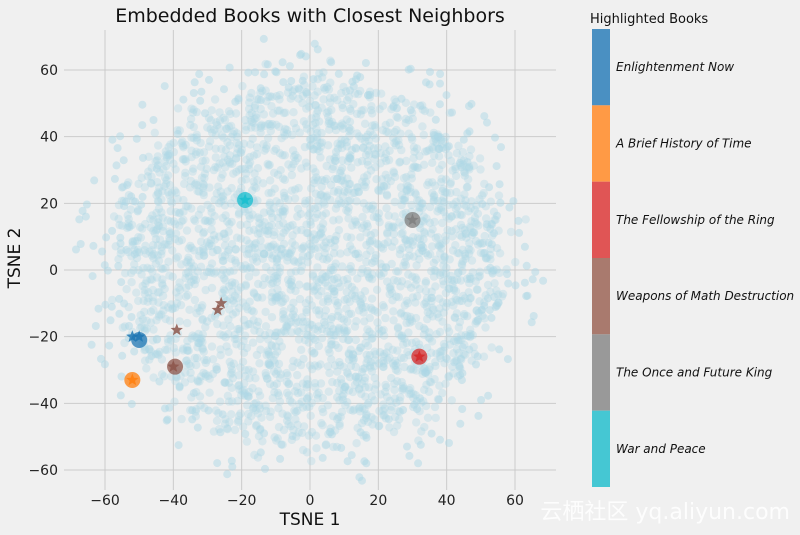 This screenshot has height=535, width=800. Describe the element at coordinates (43, 338) in the screenshot. I see `y-tick-label: −20` at that location.